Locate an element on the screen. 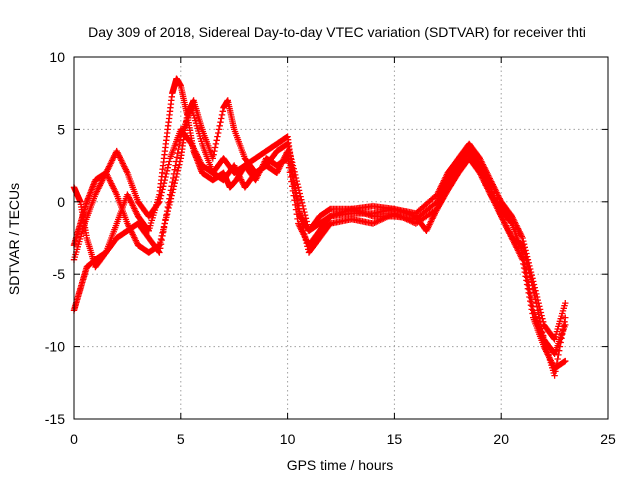 The width and height of the screenshot is (640, 480). y-tick-label: -15 is located at coordinates (55, 419).